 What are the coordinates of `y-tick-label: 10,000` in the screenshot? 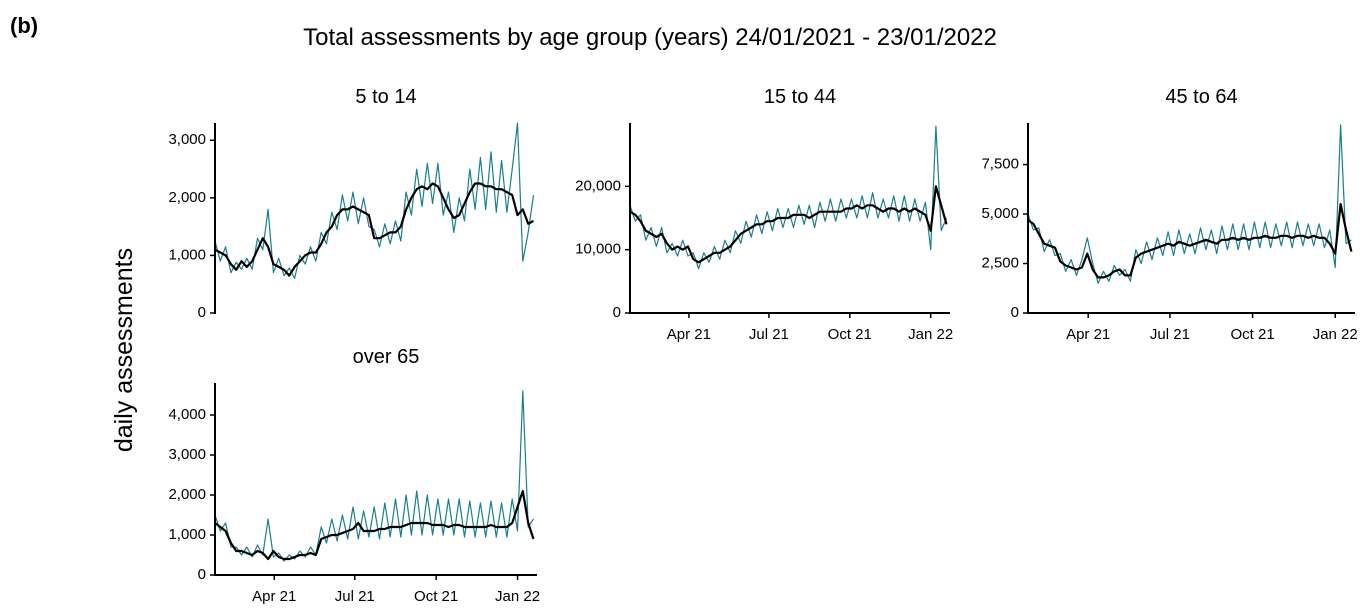 It's located at (598, 249).